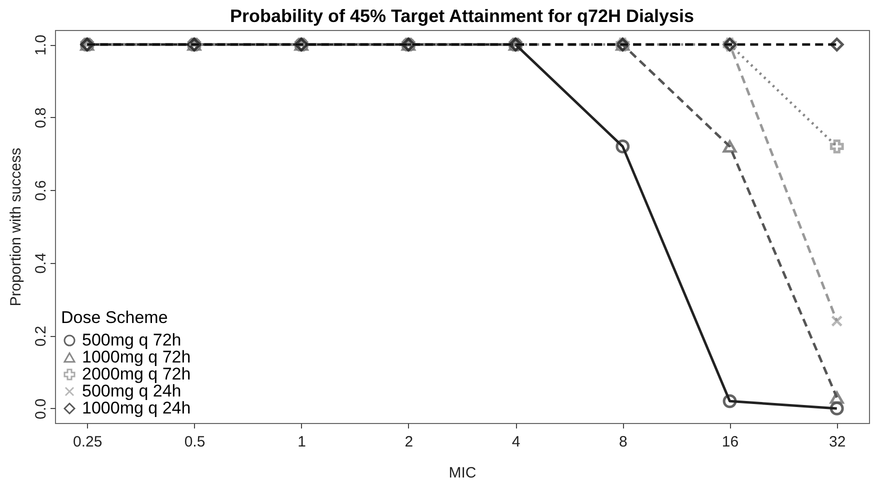 The height and width of the screenshot is (488, 877). What do you see at coordinates (41, 191) in the screenshot?
I see `y-tick-label: 0.6` at bounding box center [41, 191].